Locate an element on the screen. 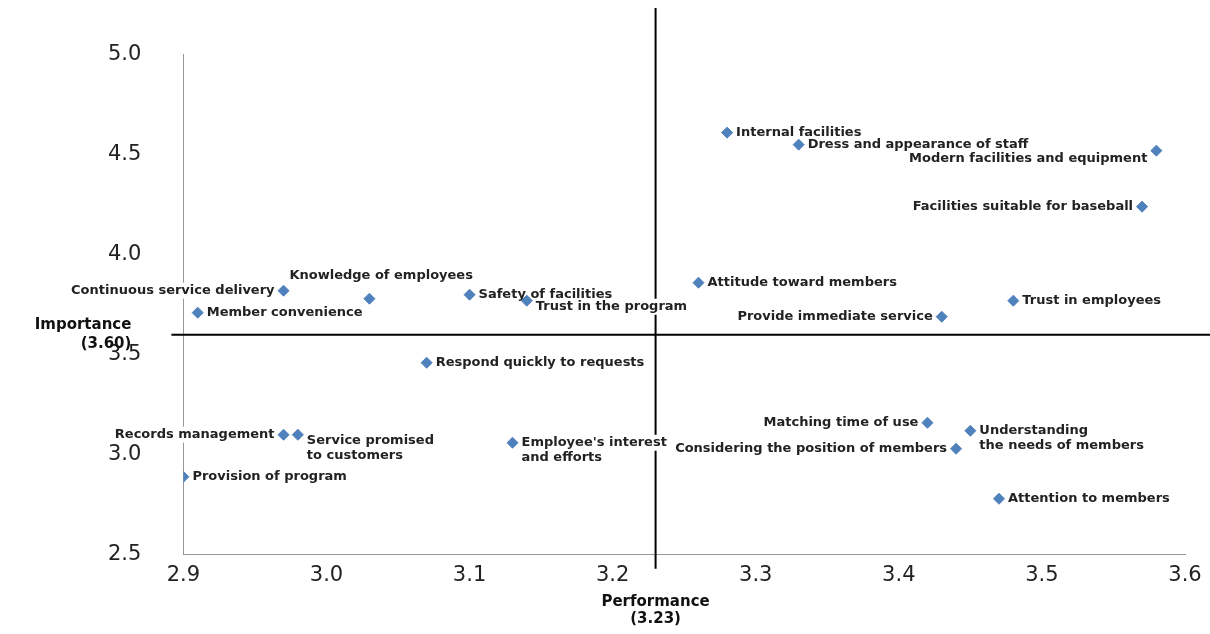 The image size is (1210, 634). data-label: Records management is located at coordinates (194, 434).